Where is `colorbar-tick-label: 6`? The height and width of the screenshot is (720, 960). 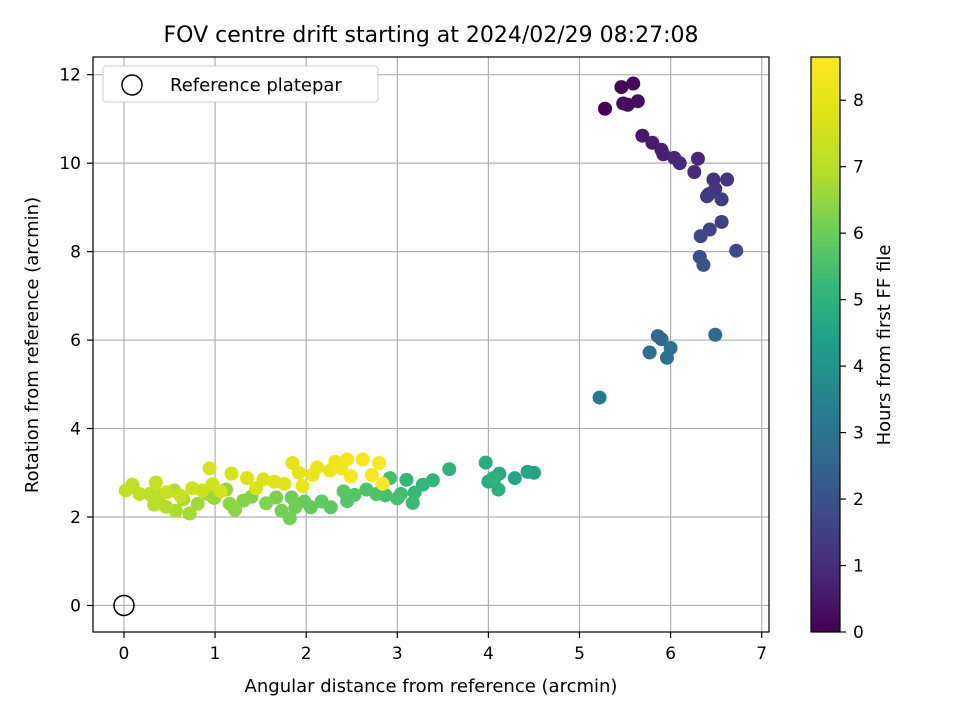
colorbar-tick-label: 6 is located at coordinates (858, 234).